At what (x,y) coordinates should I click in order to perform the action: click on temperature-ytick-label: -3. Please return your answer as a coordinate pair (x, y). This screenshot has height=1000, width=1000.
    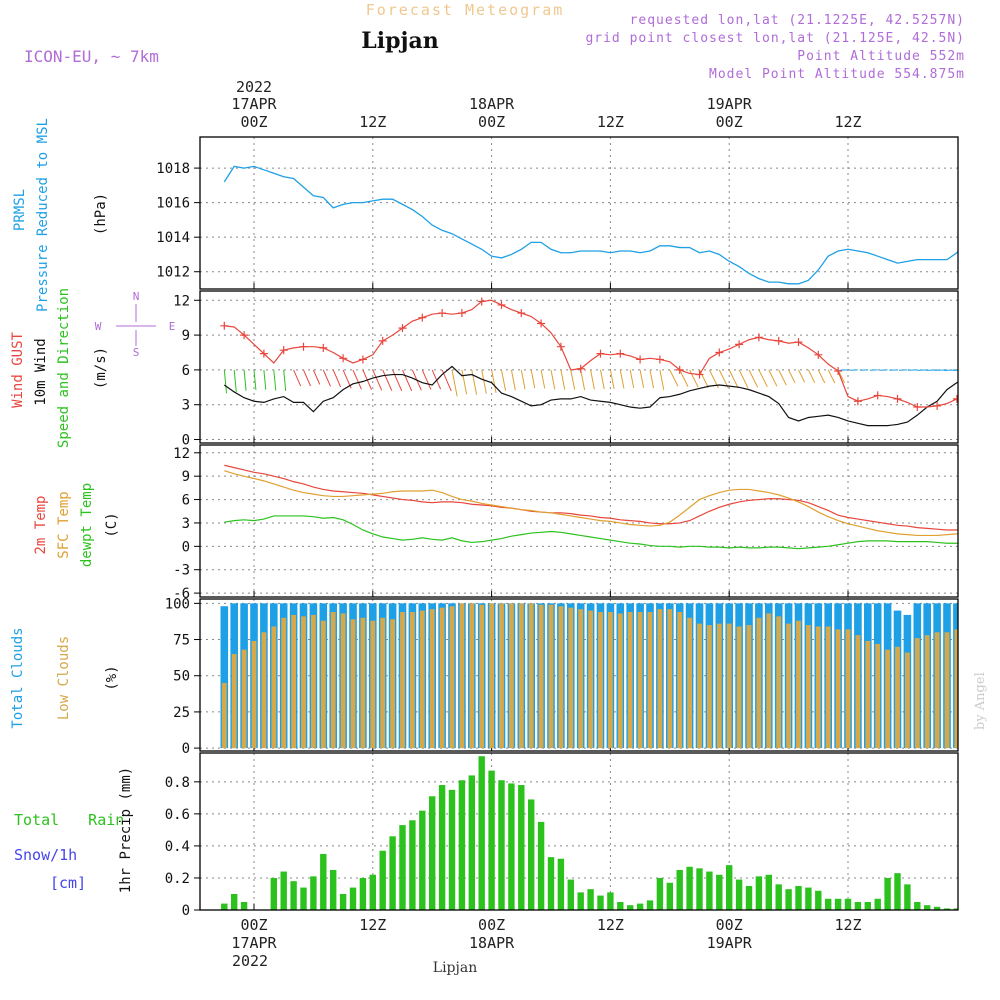
    Looking at the image, I should click on (181, 571).